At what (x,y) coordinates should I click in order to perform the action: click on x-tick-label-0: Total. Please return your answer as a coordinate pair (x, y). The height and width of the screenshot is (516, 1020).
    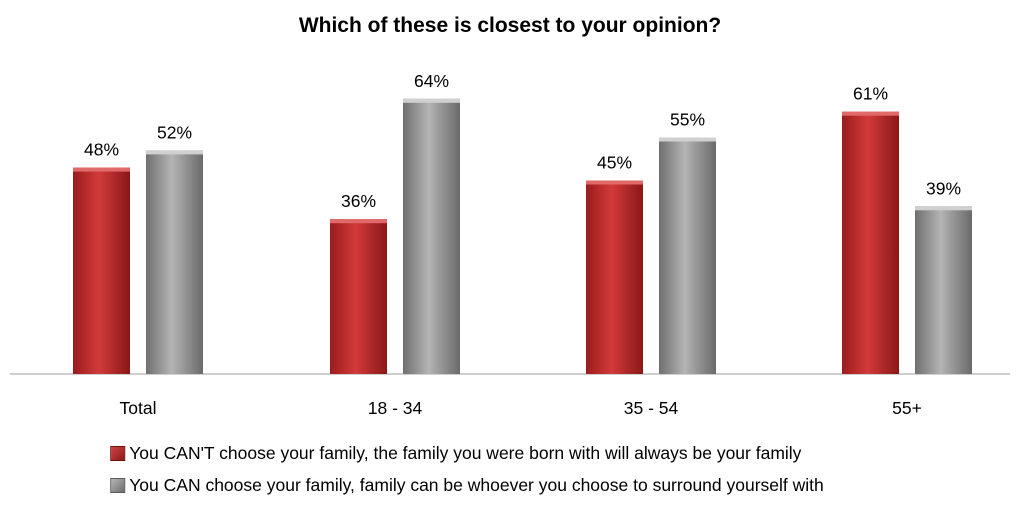
    Looking at the image, I should click on (138, 408).